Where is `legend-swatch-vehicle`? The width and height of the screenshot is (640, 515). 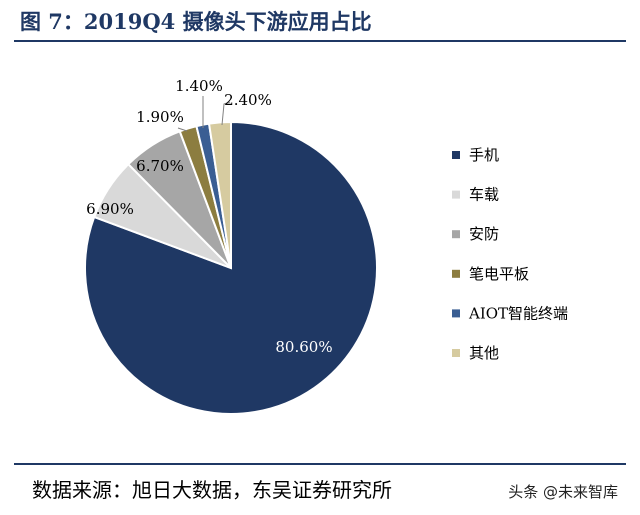 legend-swatch-vehicle is located at coordinates (456, 194).